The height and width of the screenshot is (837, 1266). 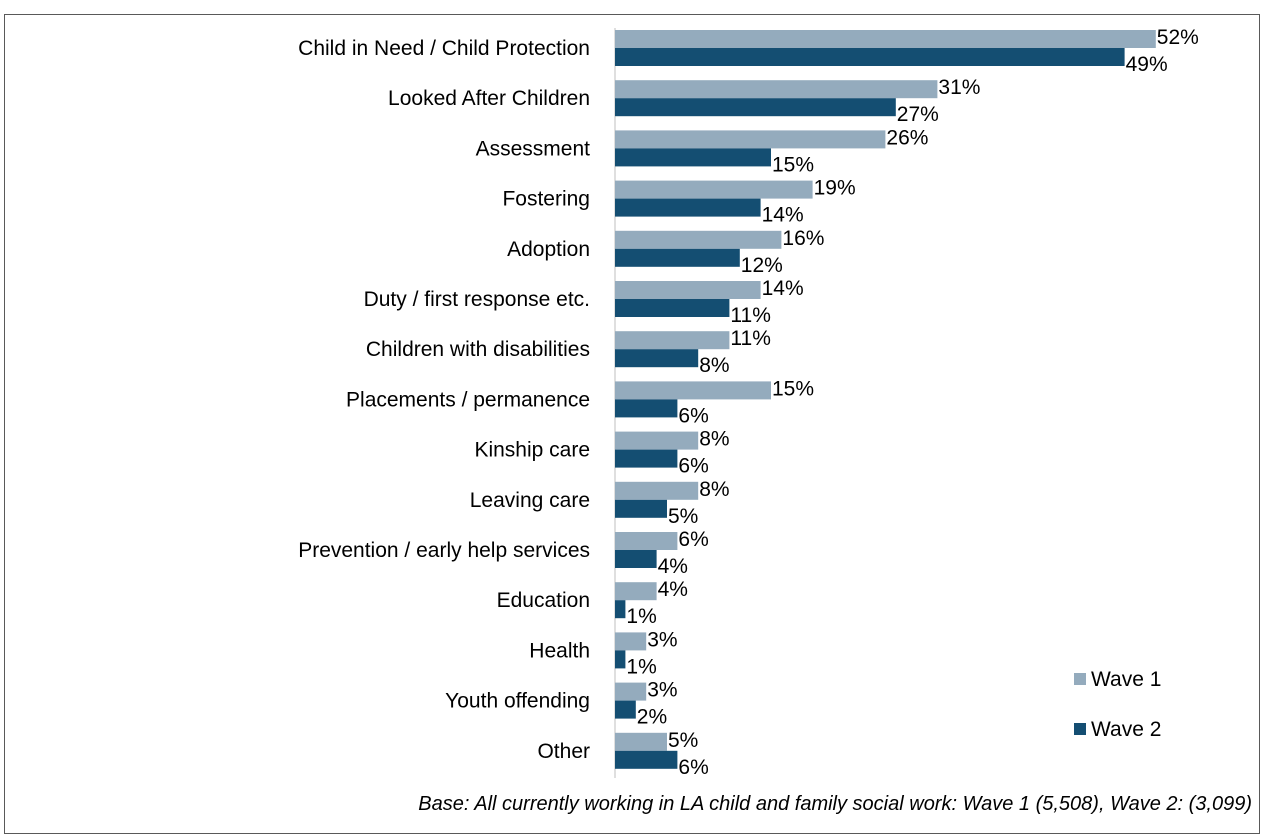 I want to click on value-label-wave-1-youth-offending: 3%, so click(x=662, y=690).